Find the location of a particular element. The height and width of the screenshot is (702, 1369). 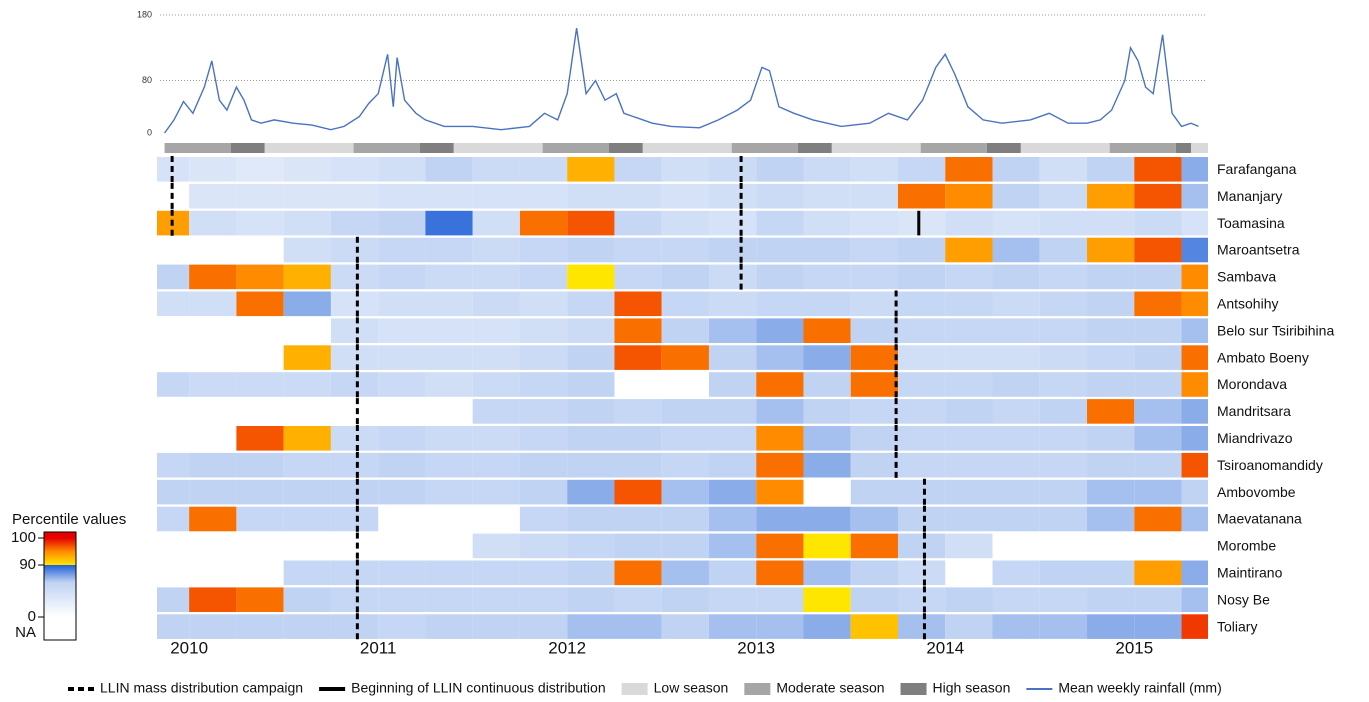

y-tick-label: 80 is located at coordinates (147, 80).